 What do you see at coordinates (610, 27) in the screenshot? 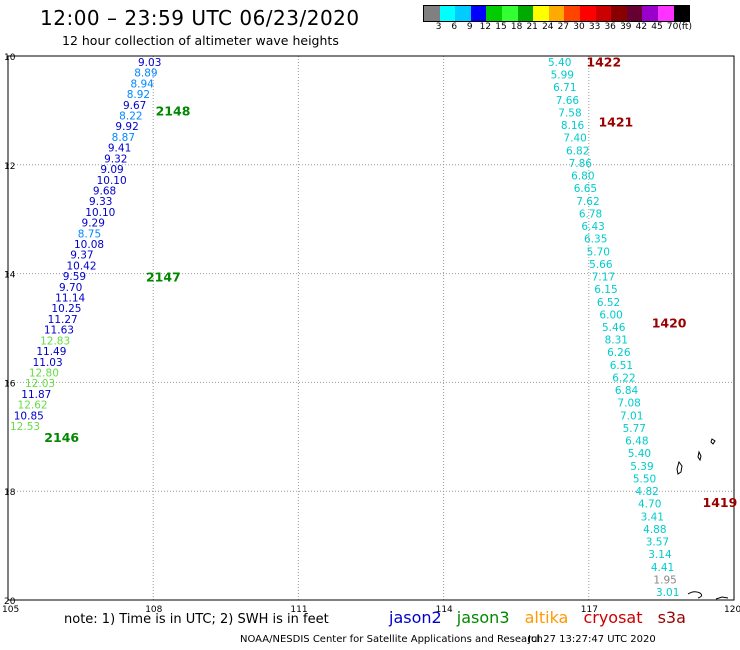
I see `color-scale-label: 36` at bounding box center [610, 27].